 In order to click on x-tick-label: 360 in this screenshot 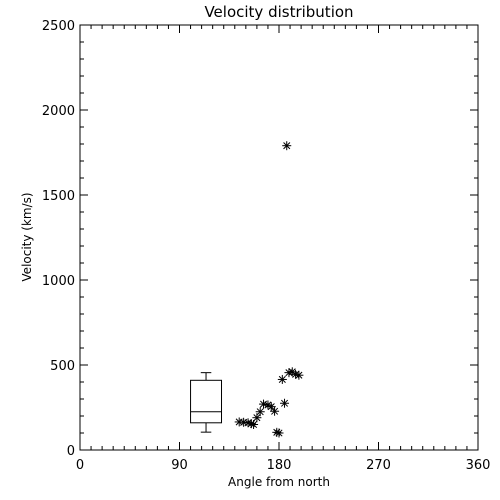, I will do `click(478, 465)`.